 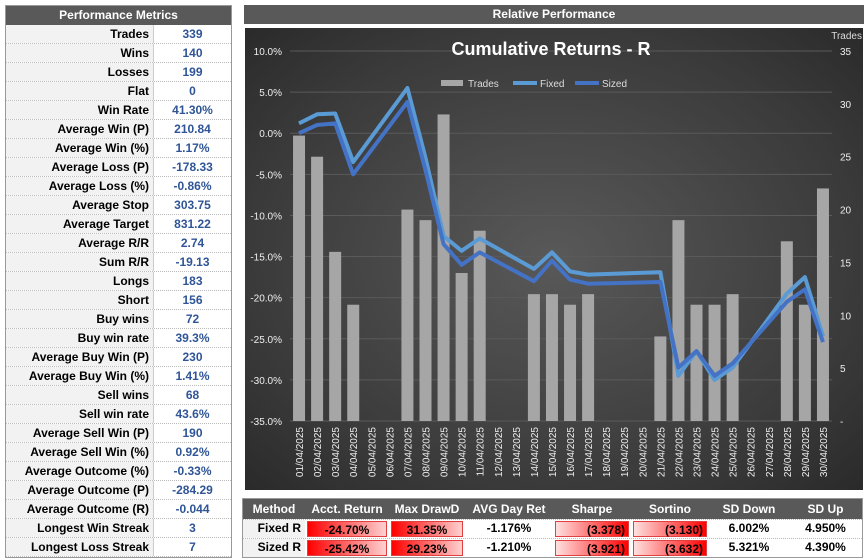 I want to click on metric-row: Longest Win Streak 3, so click(x=118, y=528).